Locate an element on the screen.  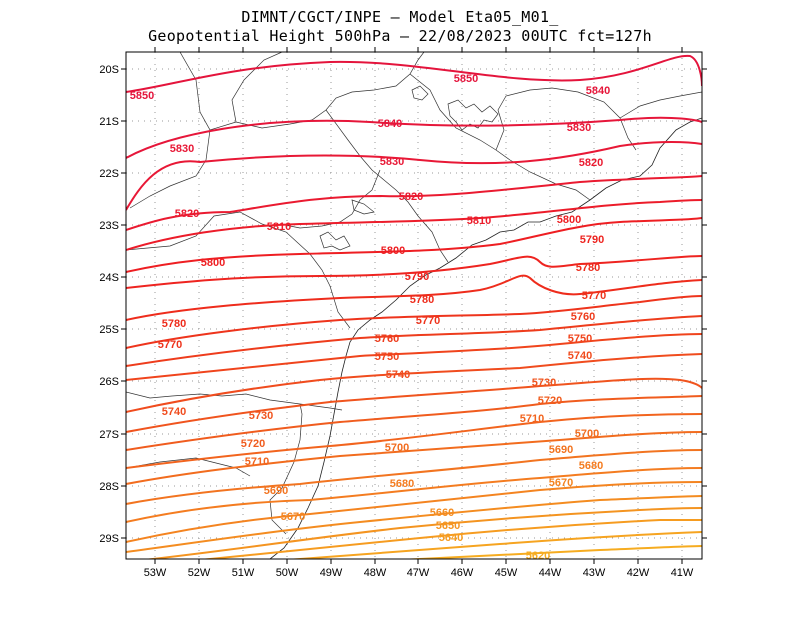
lakes is located at coordinates (409, 168).